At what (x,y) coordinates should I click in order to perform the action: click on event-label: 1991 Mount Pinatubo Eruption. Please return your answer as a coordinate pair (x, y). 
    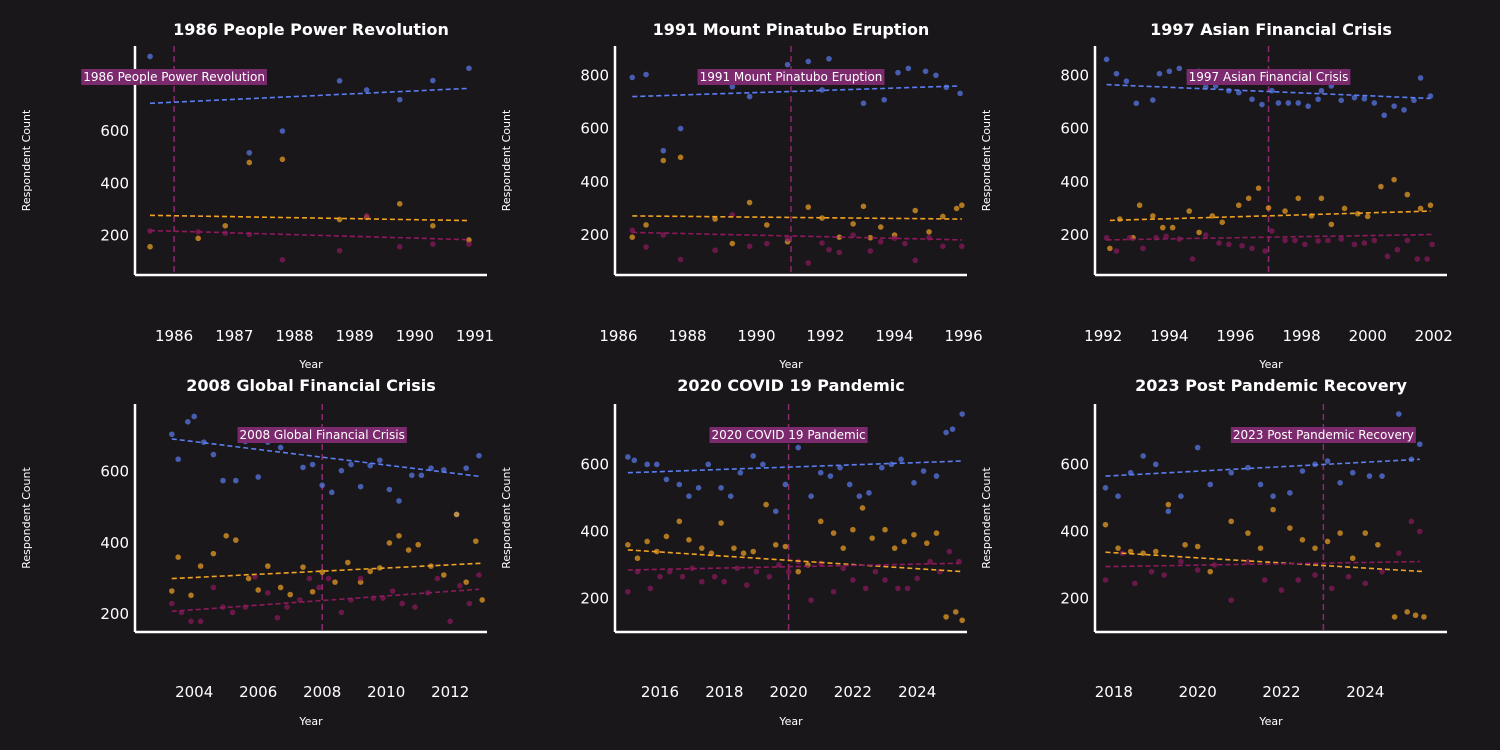
    Looking at the image, I should click on (791, 77).